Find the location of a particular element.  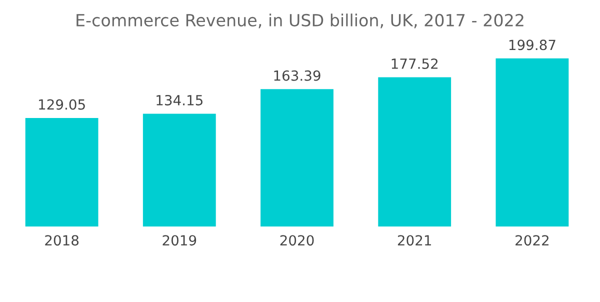

x-tick-label: 2020 is located at coordinates (297, 240).